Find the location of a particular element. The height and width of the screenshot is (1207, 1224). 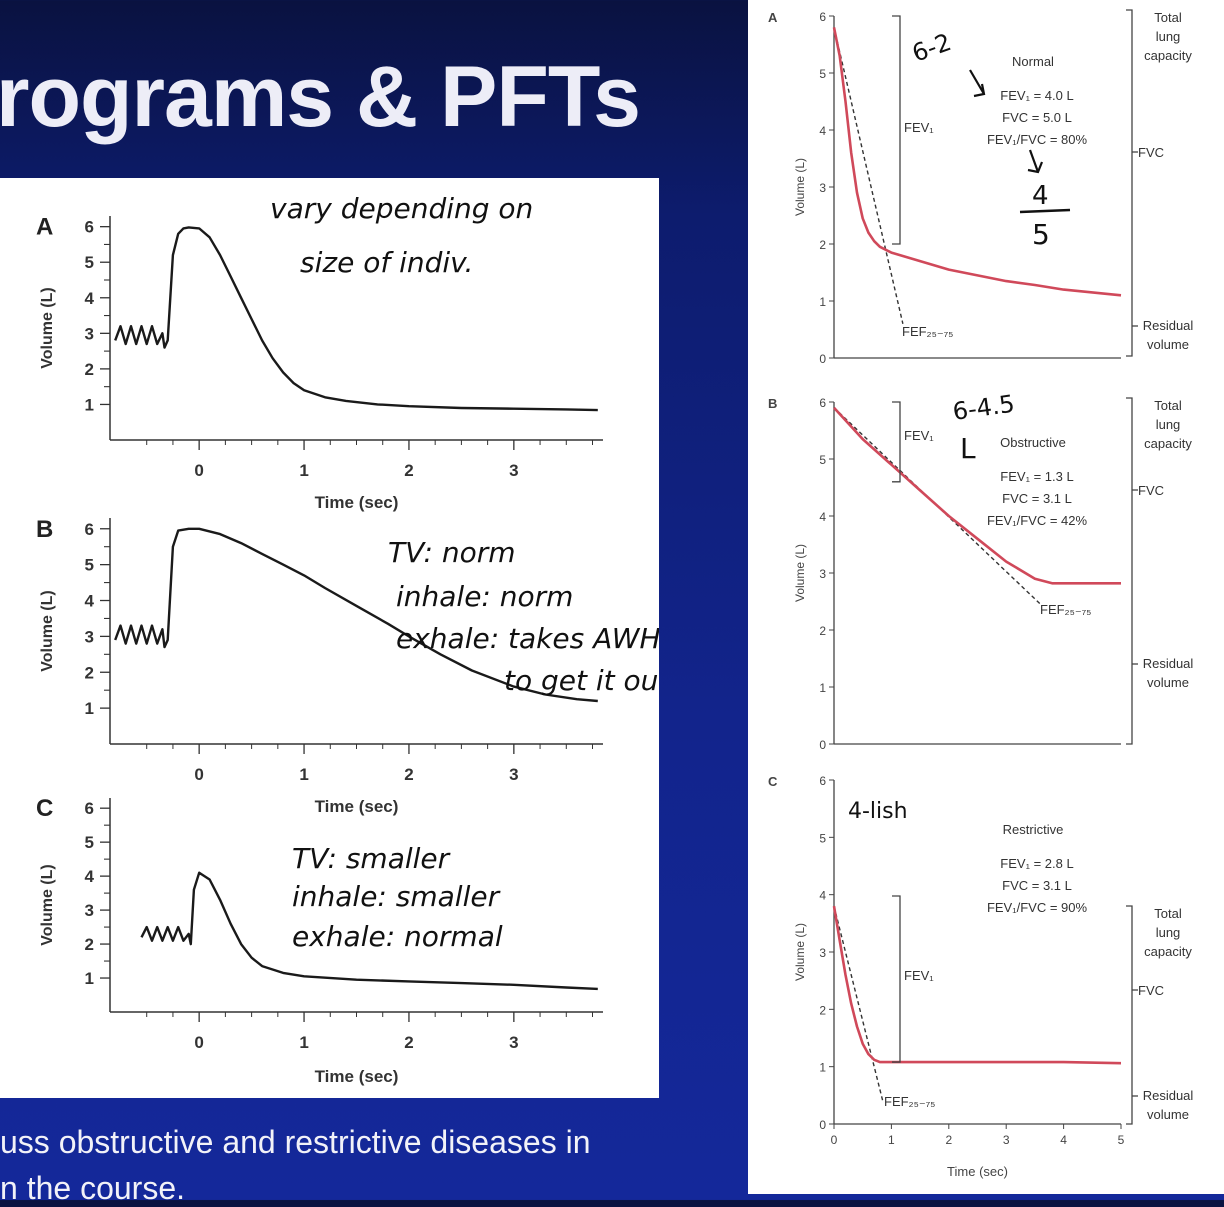

spirogram-b: B 1 2 3 4 5 6 0 1 2 3 Time (sec) Volume (L) is located at coordinates (319, 666).